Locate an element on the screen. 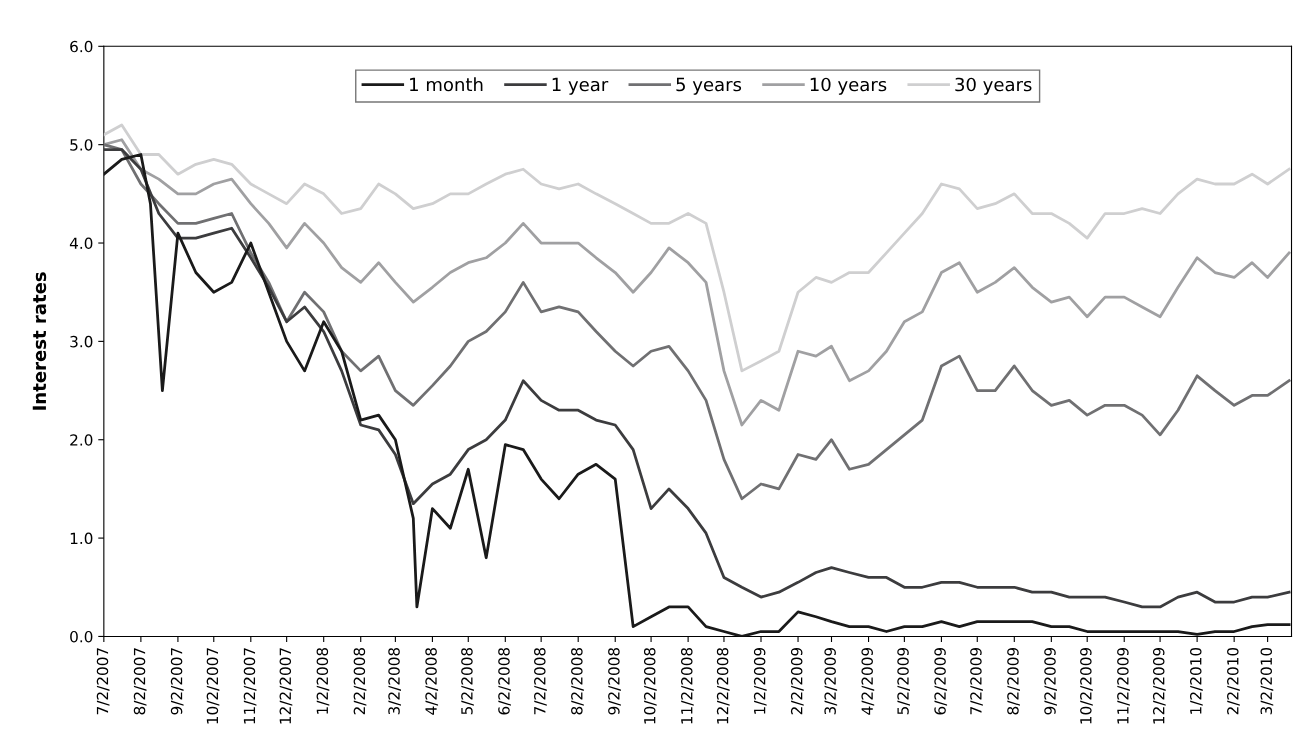  x-tick-label: 3/2/2008 is located at coordinates (395, 681).